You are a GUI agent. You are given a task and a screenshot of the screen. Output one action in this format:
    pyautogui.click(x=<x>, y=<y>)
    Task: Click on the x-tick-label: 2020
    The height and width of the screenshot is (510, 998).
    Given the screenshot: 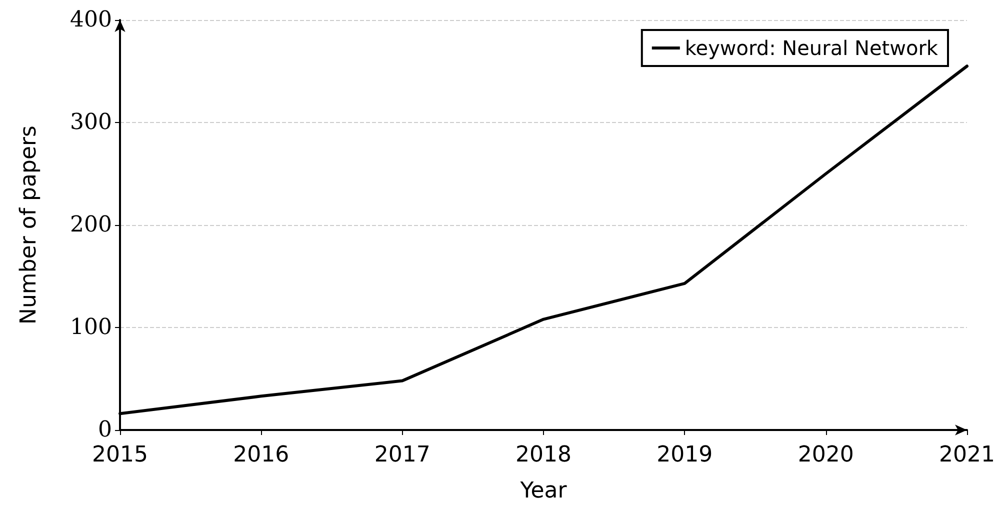 What is the action you would take?
    pyautogui.click(x=826, y=455)
    